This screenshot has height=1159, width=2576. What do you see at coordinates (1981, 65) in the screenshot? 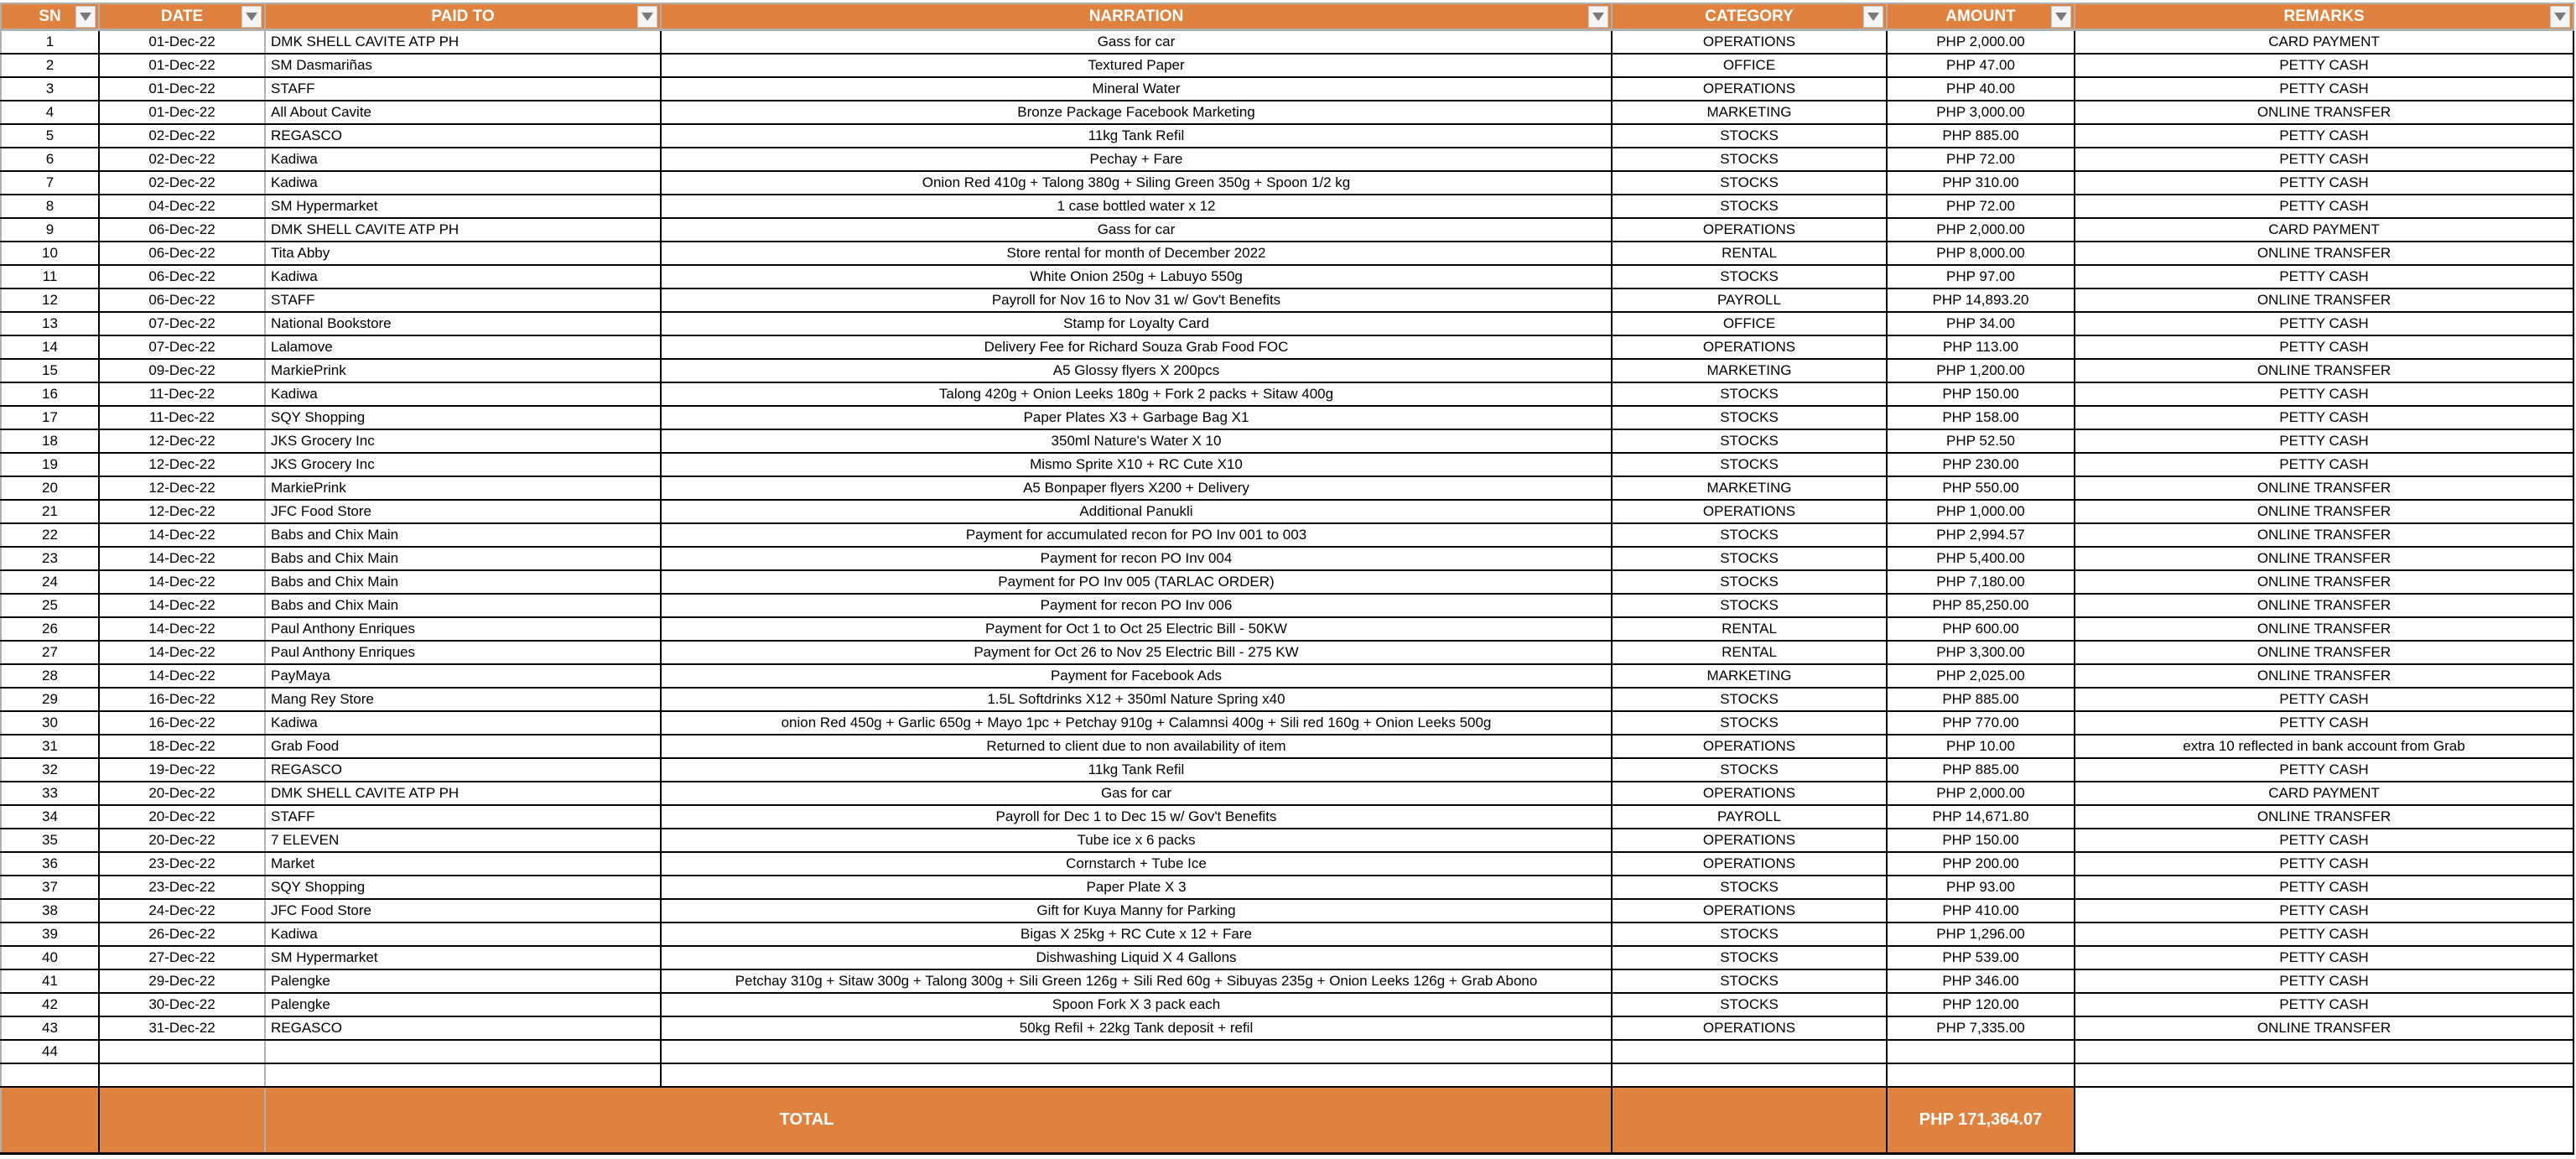
I see `cell-amount: PHP 47.00` at bounding box center [1981, 65].